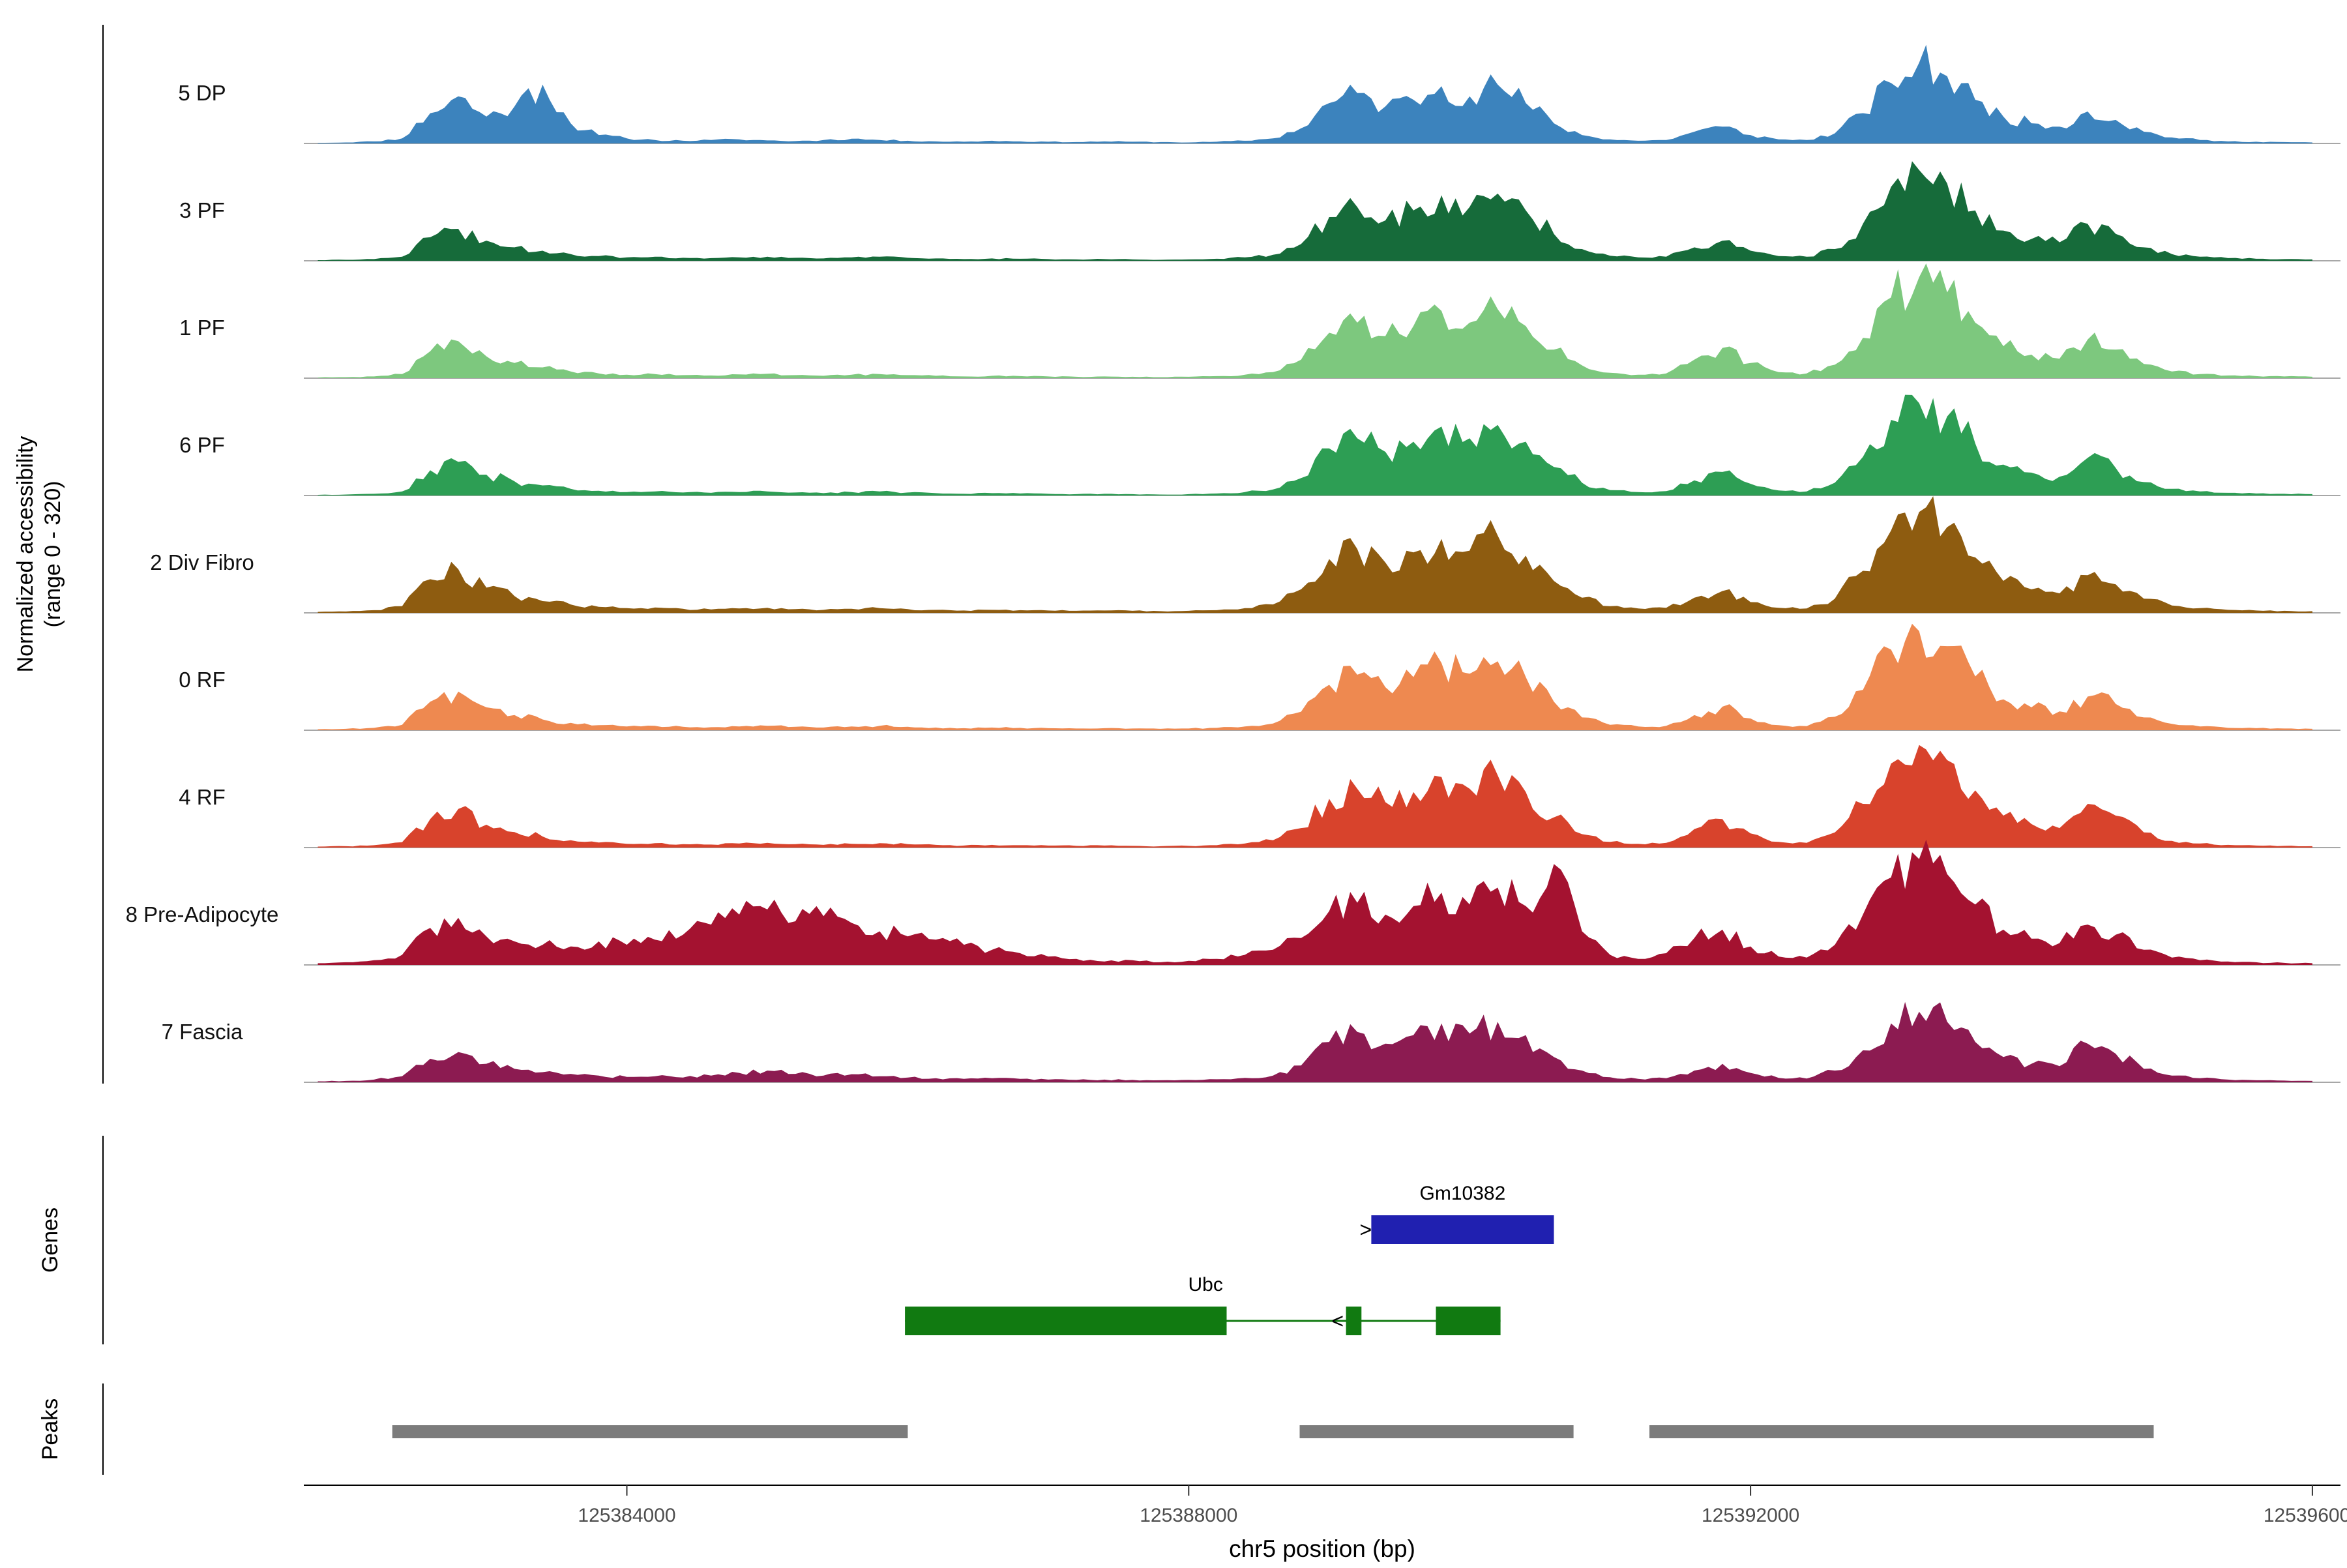 The image size is (2347, 1568). What do you see at coordinates (1314, 211) in the screenshot?
I see `track-signal-3-pf` at bounding box center [1314, 211].